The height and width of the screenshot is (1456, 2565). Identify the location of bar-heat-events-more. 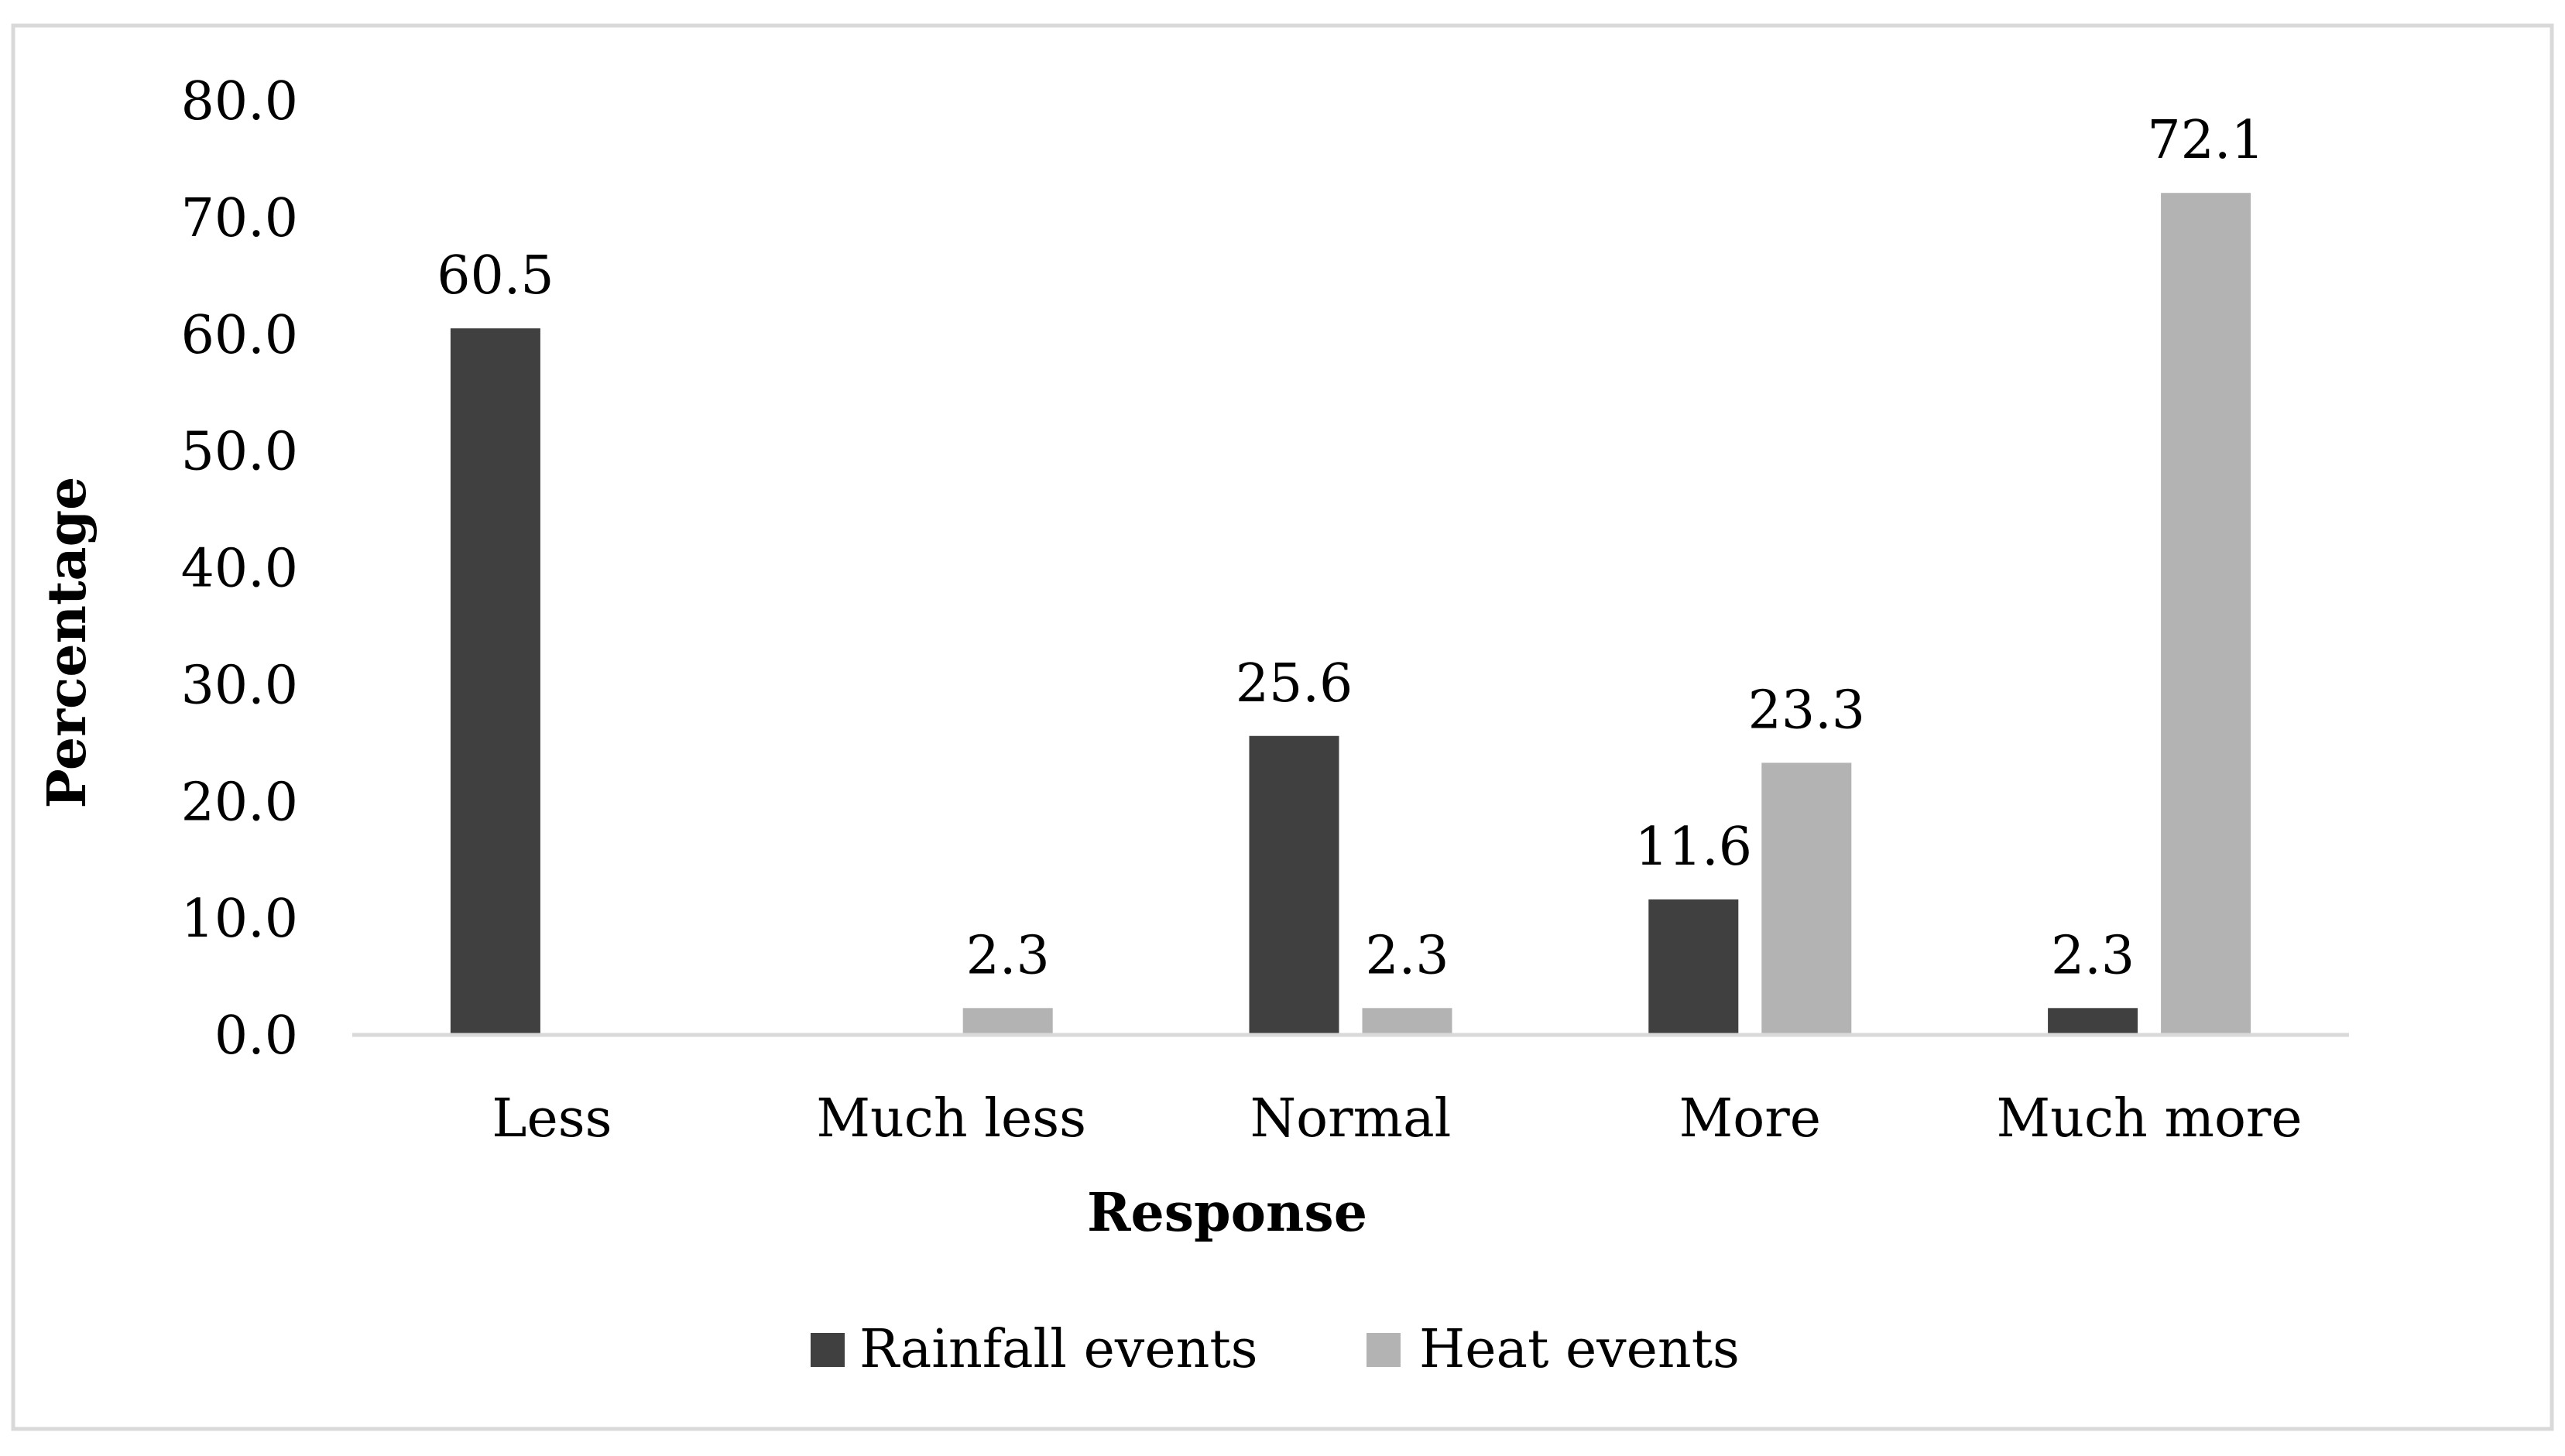
(1806, 898).